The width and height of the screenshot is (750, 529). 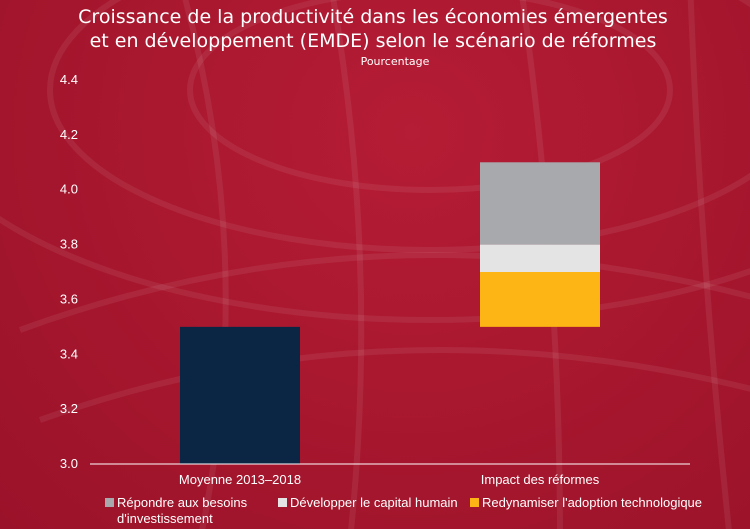 I want to click on legend-item: Redynamiser l'adoption technologique, so click(x=586, y=502).